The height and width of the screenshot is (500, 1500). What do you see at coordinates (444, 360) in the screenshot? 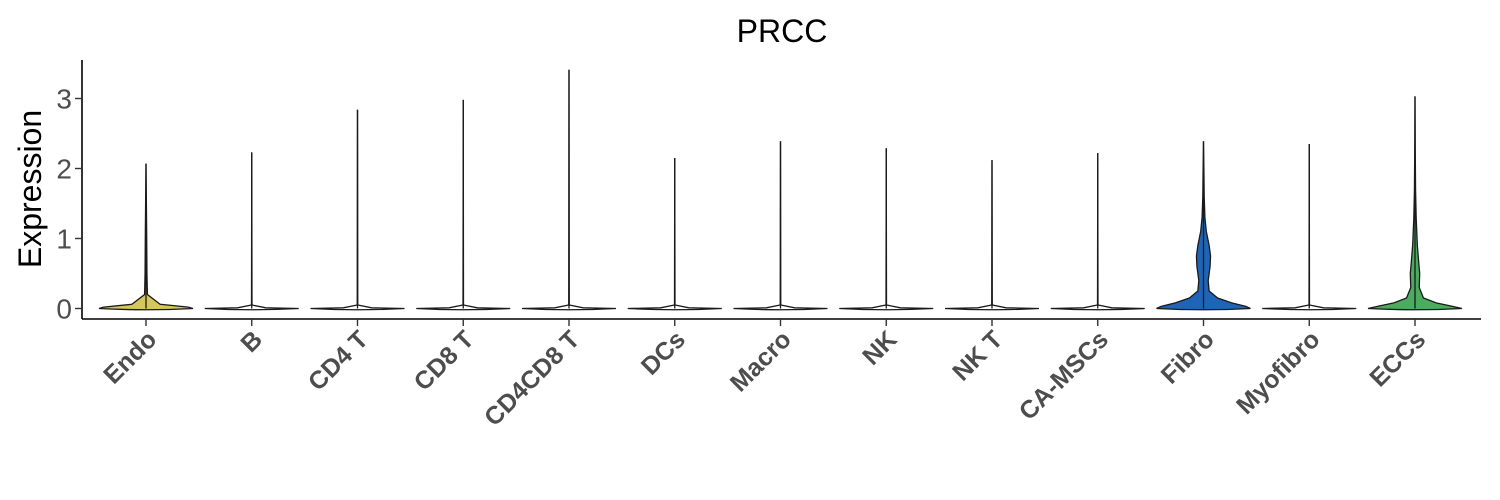
I see `x-tick-label: CD8 T` at bounding box center [444, 360].